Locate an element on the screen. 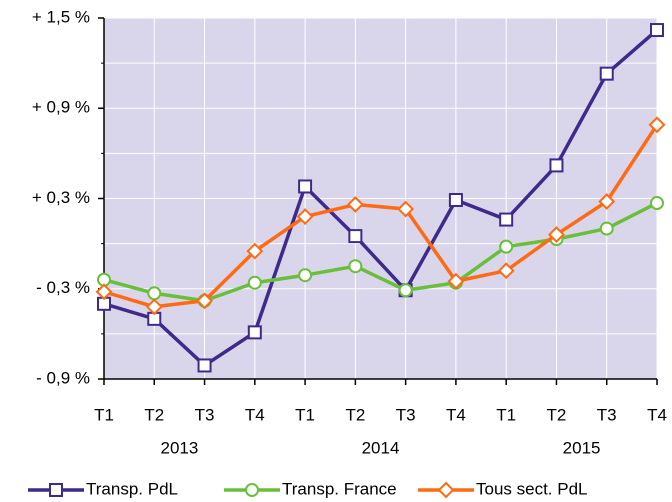 This screenshot has width=672, height=502. y-tick-label: - 0,9 % is located at coordinates (63, 377).